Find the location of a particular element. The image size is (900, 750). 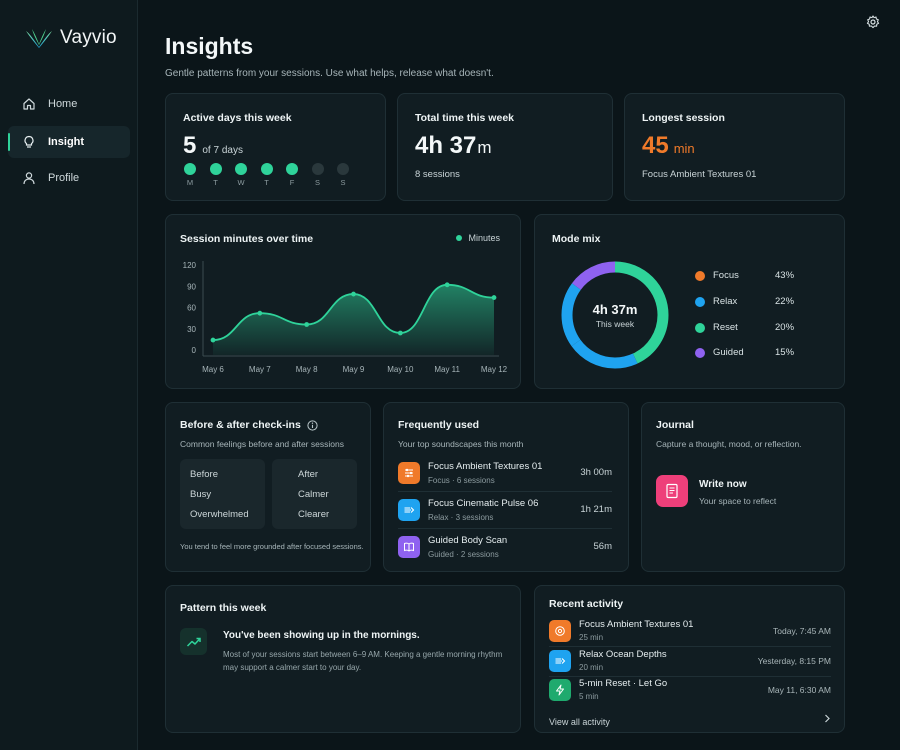

y-tick-label: 90 is located at coordinates (191, 286).